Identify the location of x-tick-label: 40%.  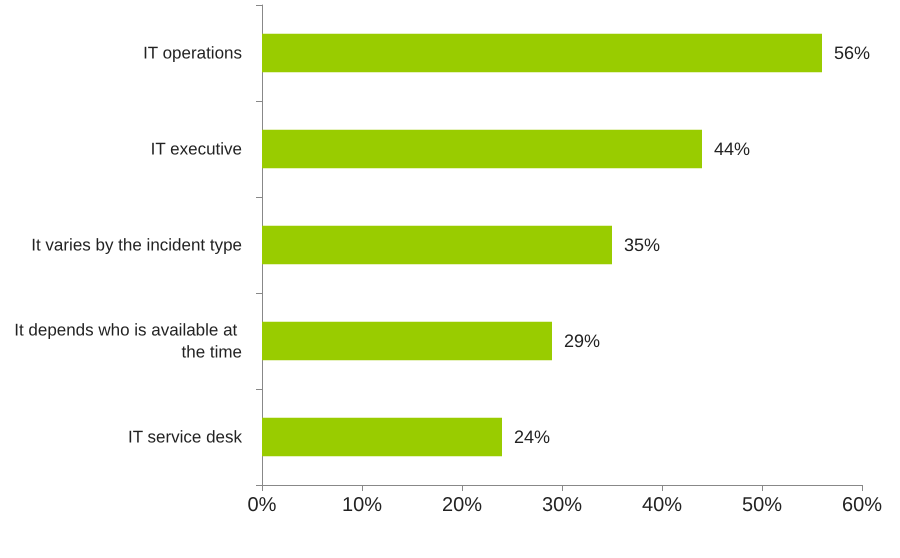
(662, 505).